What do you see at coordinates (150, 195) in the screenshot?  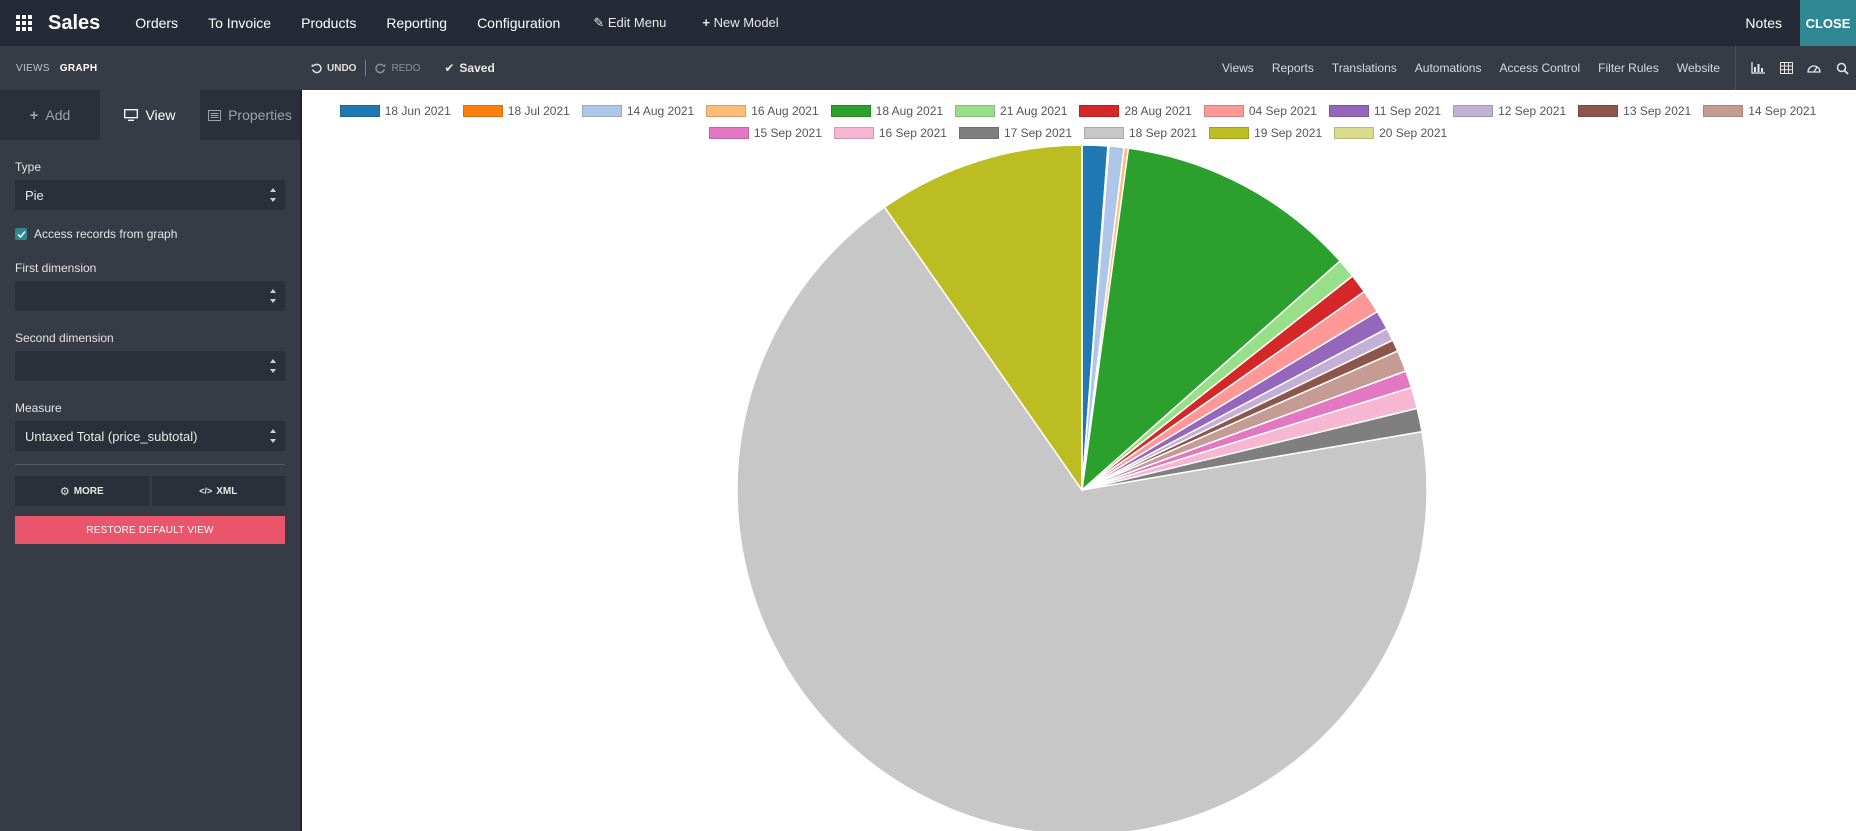 I see `type-select: Pie` at bounding box center [150, 195].